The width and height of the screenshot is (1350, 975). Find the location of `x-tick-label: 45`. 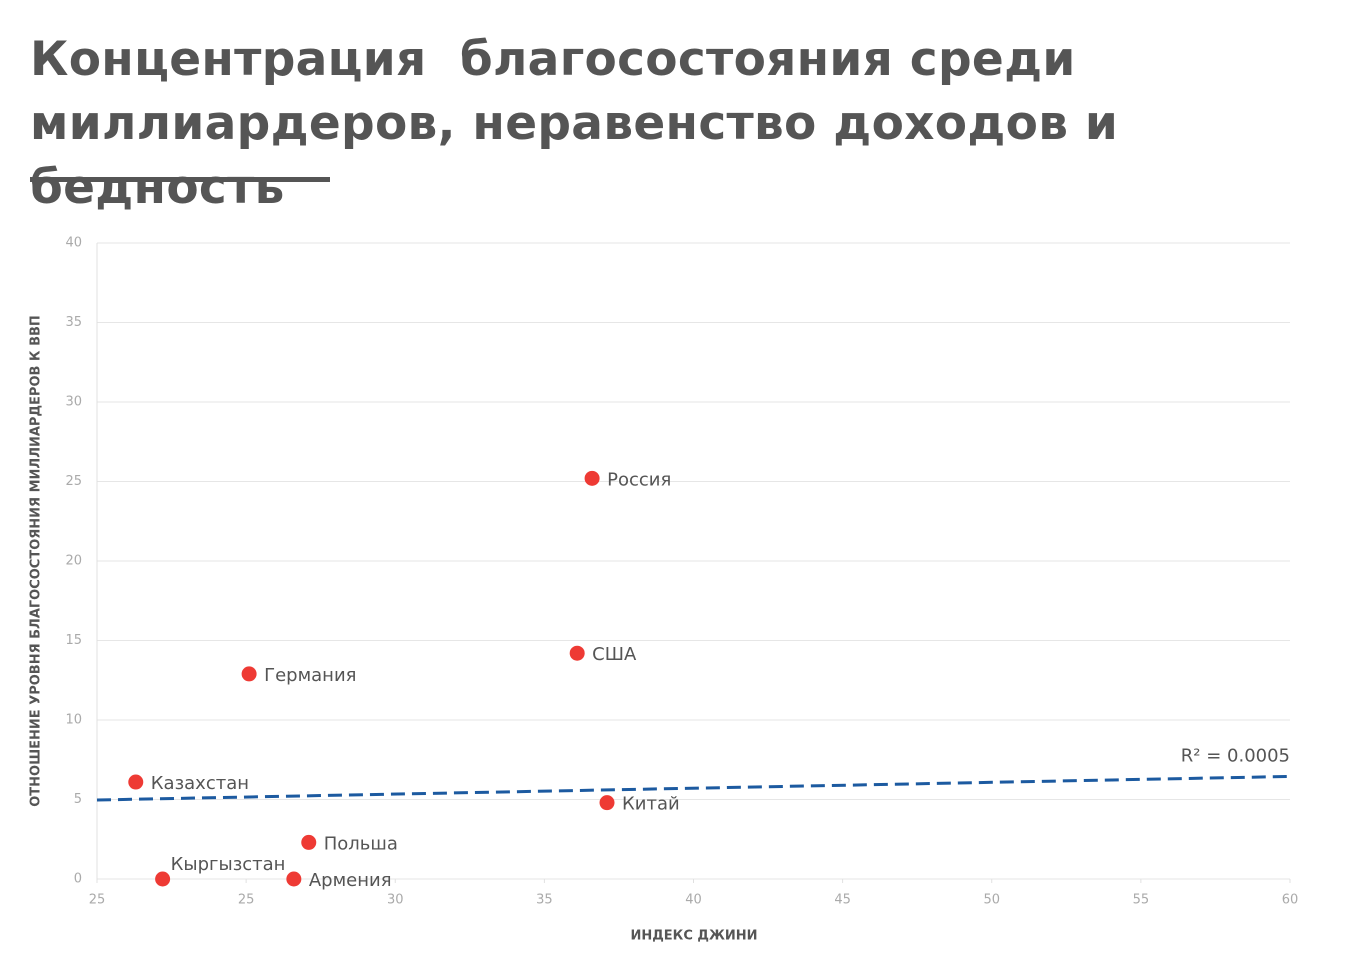

x-tick-label: 45 is located at coordinates (842, 900).